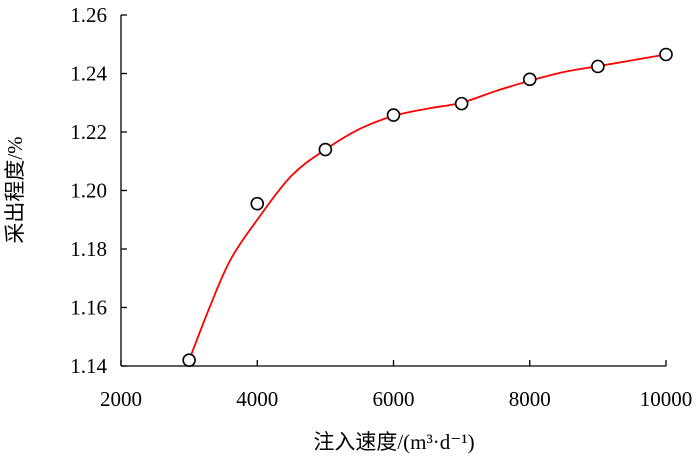  What do you see at coordinates (88, 249) in the screenshot?
I see `y-tick-label: 1.18` at bounding box center [88, 249].